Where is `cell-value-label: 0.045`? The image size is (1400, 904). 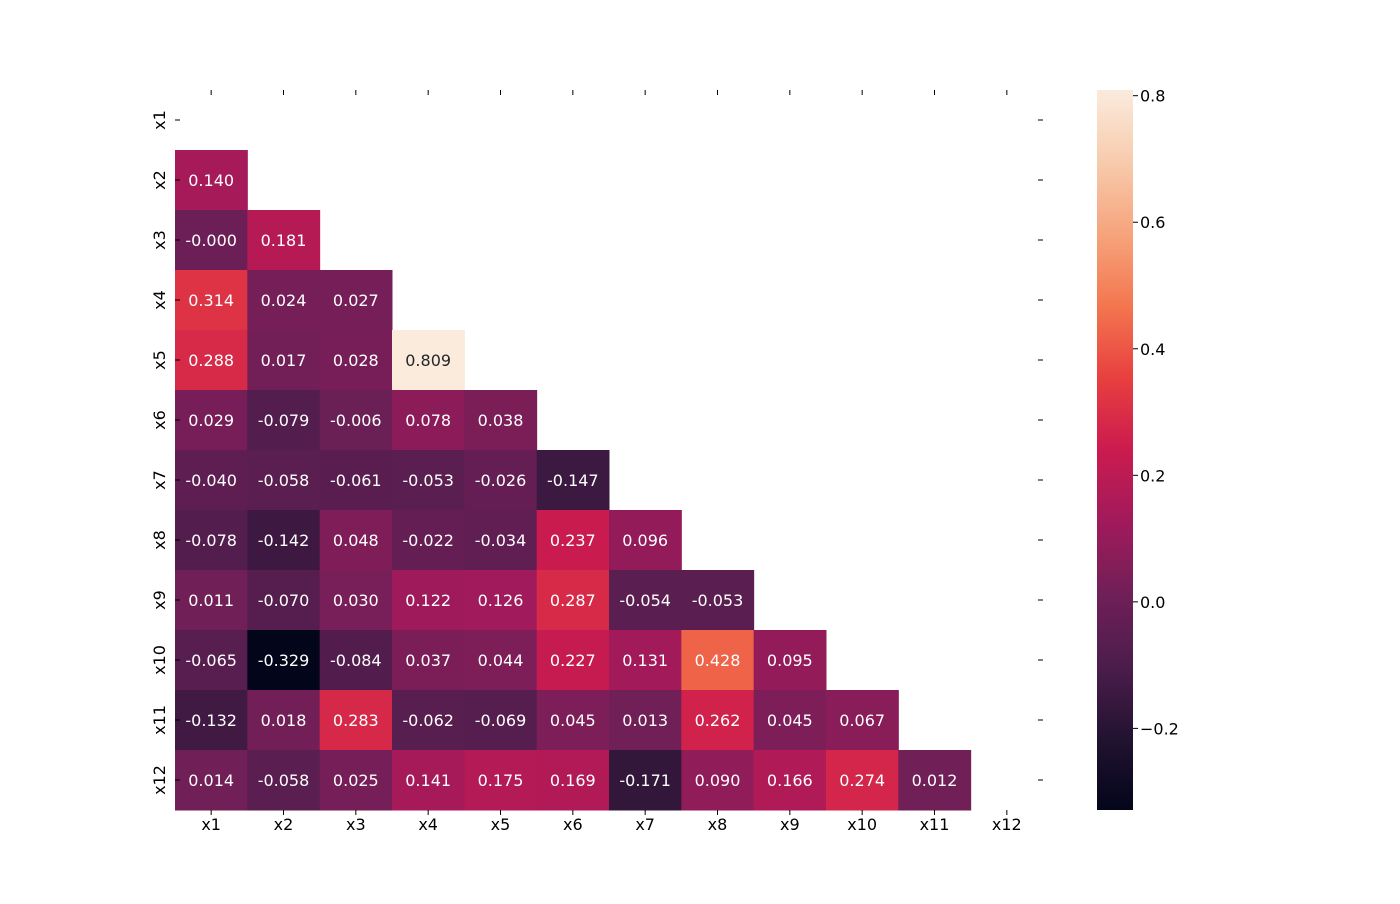
cell-value-label: 0.045 is located at coordinates (573, 720).